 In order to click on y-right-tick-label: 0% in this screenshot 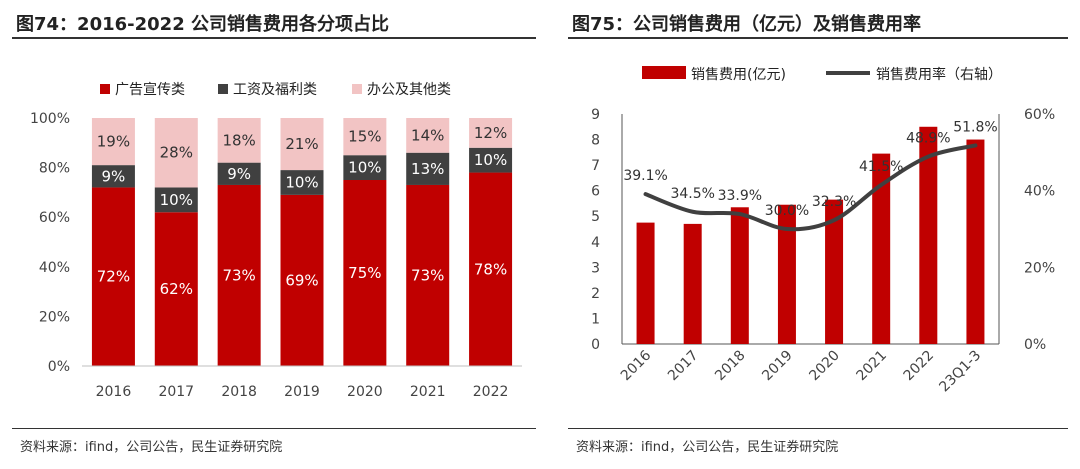, I will do `click(1035, 345)`.